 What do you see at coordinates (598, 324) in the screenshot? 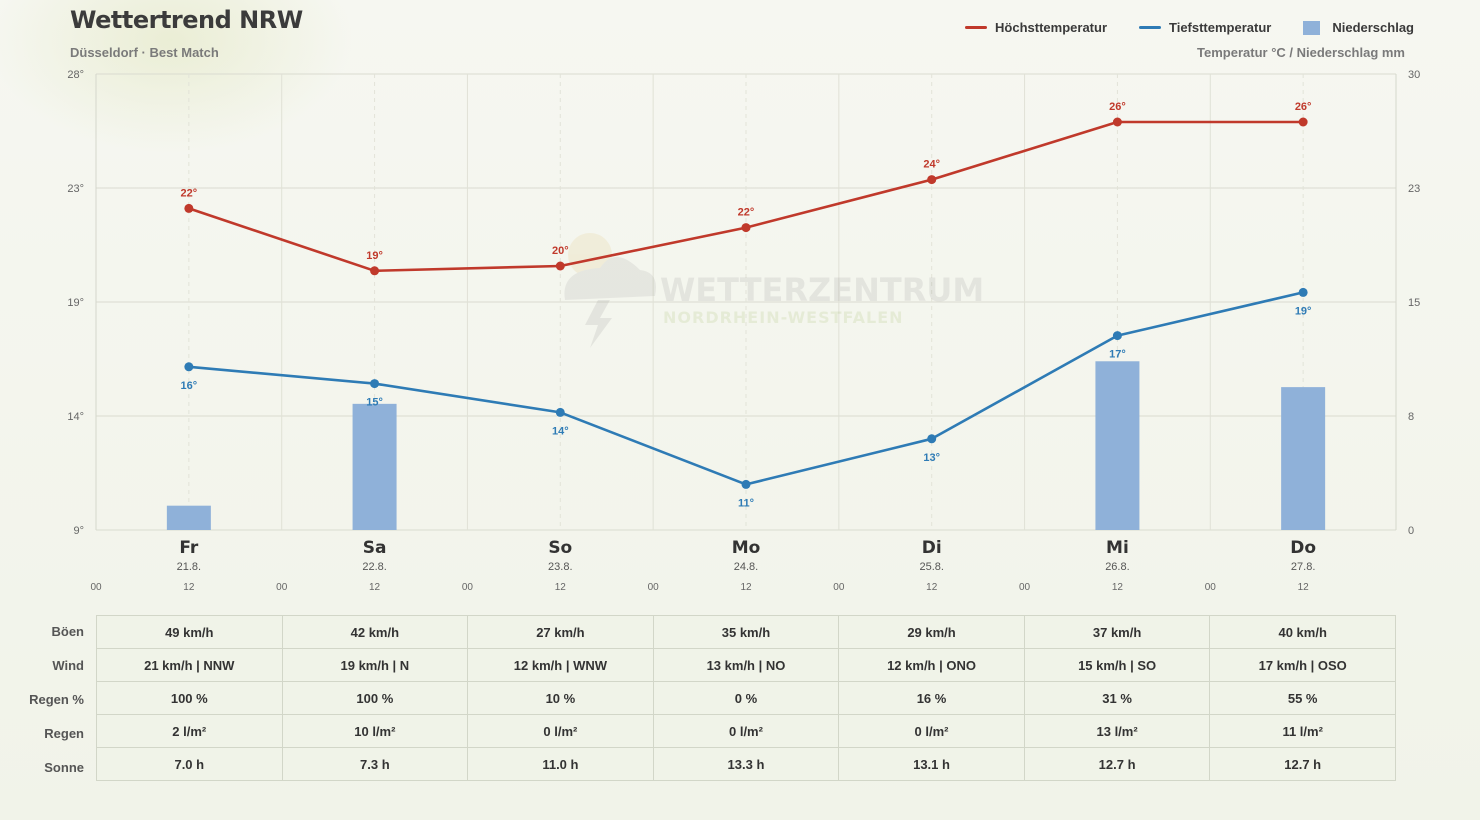
I see `watermark-bolt-icon` at bounding box center [598, 324].